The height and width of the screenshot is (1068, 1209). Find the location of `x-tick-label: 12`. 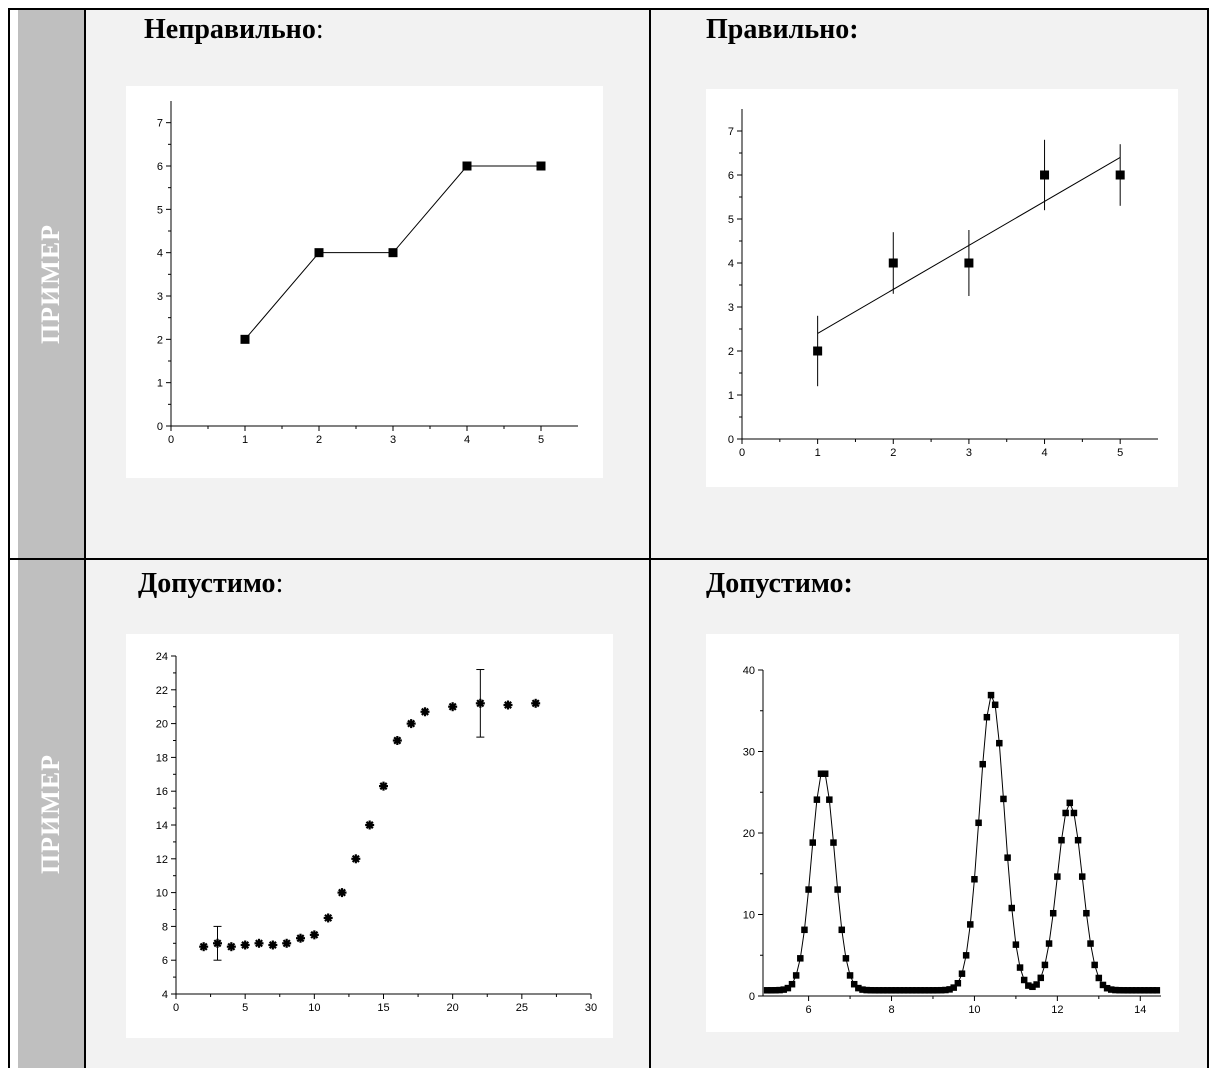

x-tick-label: 12 is located at coordinates (1057, 1010).